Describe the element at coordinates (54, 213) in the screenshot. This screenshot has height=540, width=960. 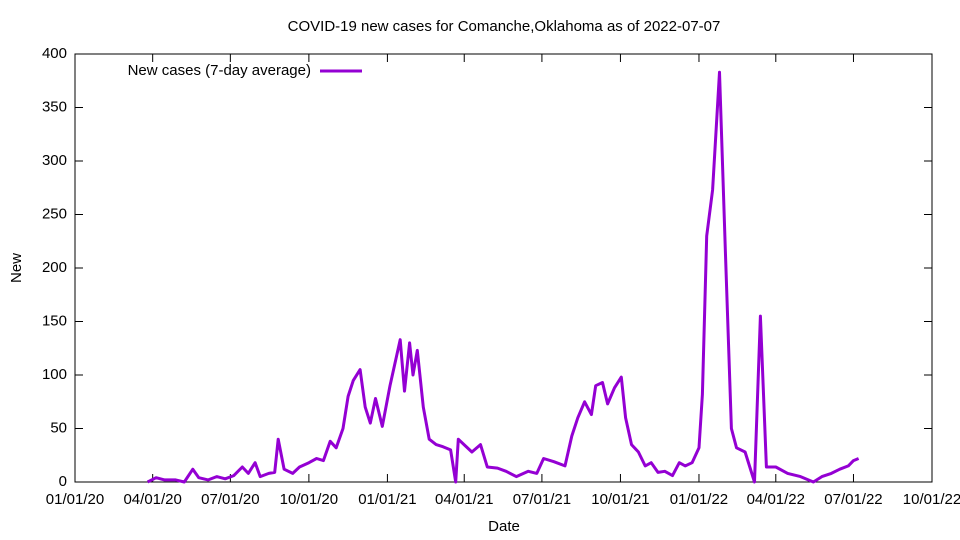
I see `y-tick-label: 250` at that location.